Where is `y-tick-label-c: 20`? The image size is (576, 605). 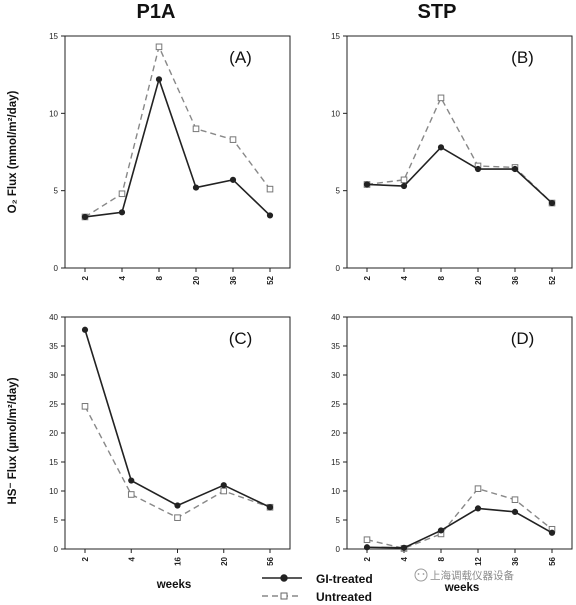 y-tick-label-c: 20 is located at coordinates (53, 433).